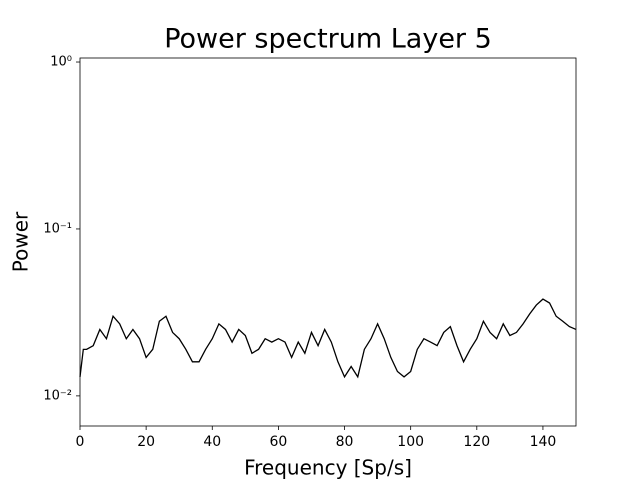 The image size is (640, 480). Describe the element at coordinates (543, 442) in the screenshot. I see `x-tick-label: 140` at that location.